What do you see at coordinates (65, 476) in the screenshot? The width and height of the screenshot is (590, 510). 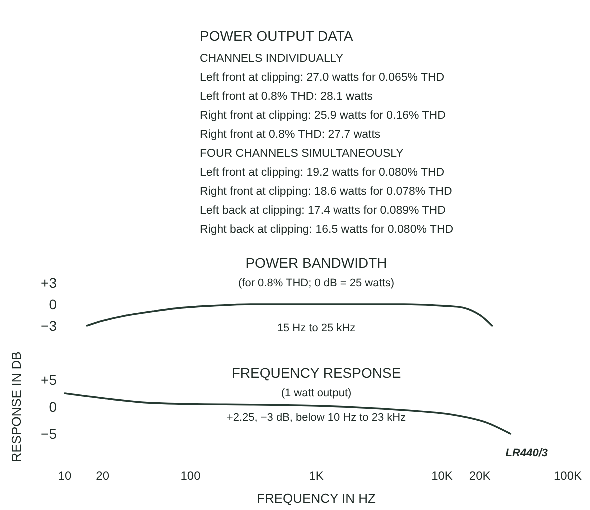 I see `x-tick-label: 10` at bounding box center [65, 476].